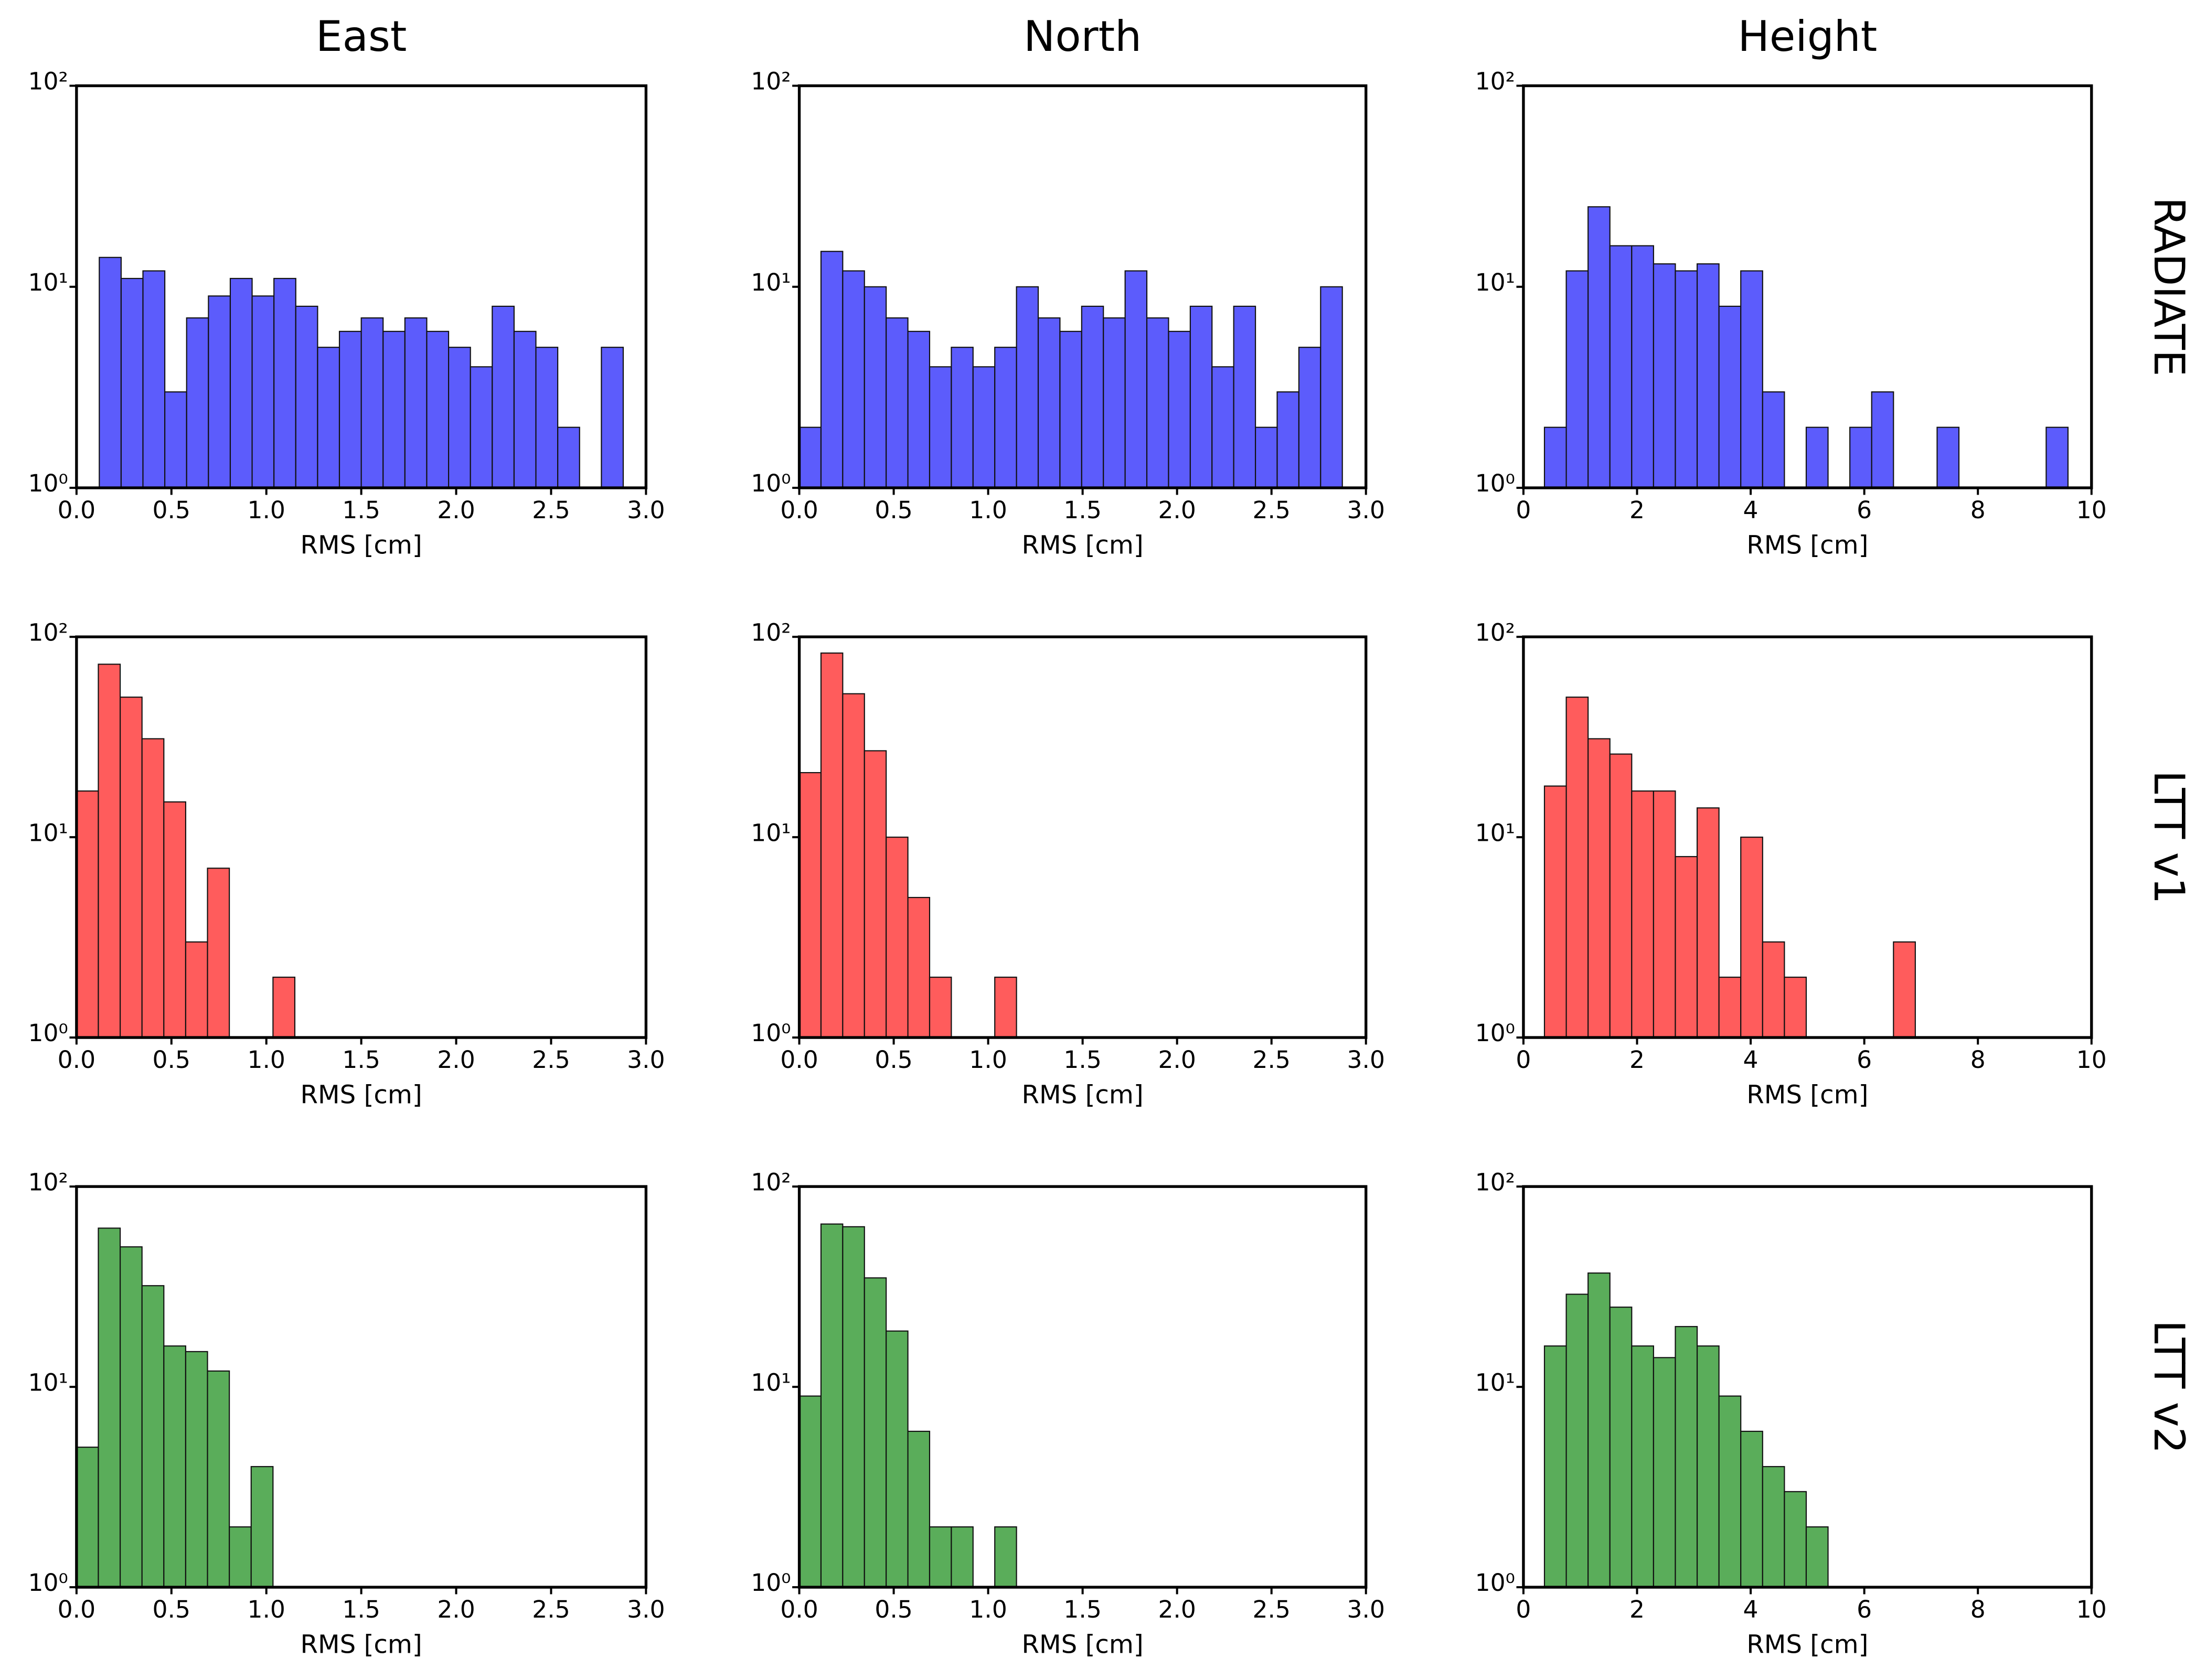 Image resolution: width=2206 pixels, height=1680 pixels. Describe the element at coordinates (2169, 1387) in the screenshot. I see `row-title: LTT v2` at that location.